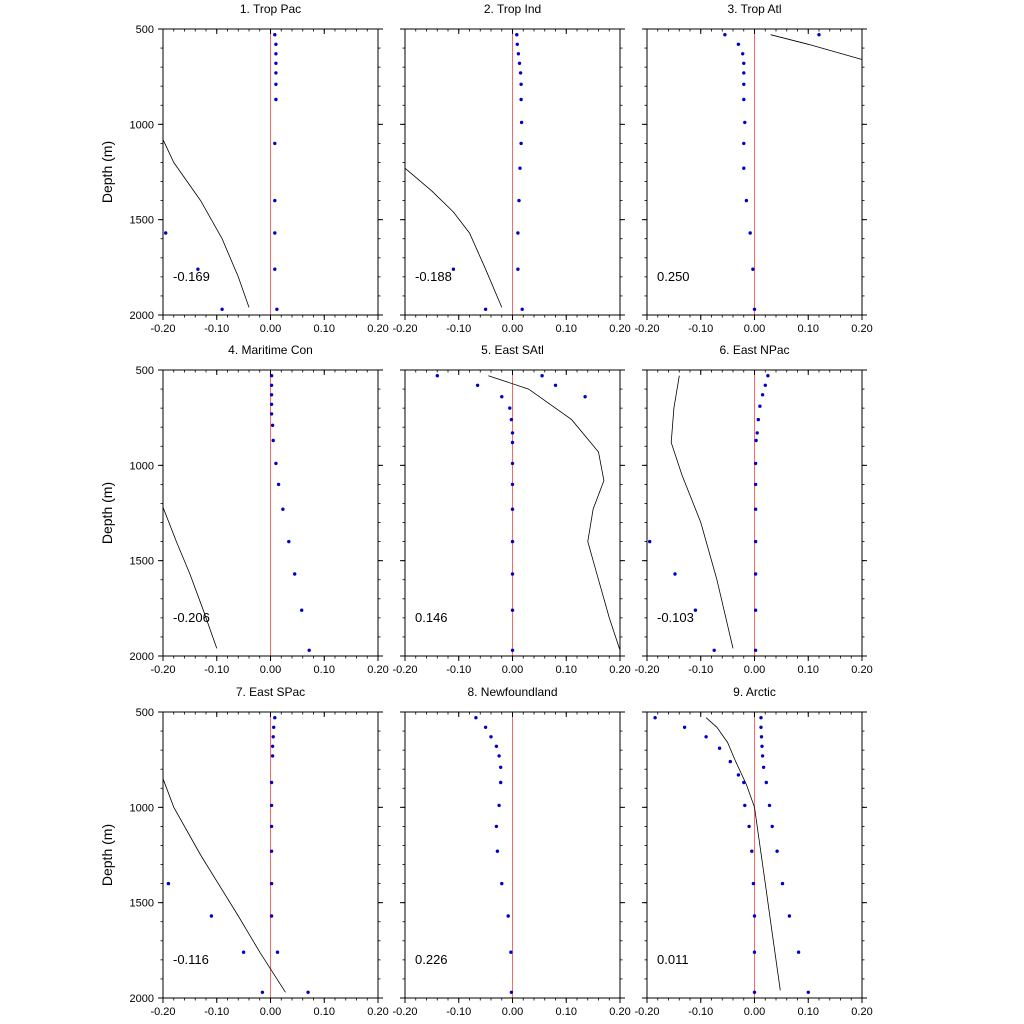 This screenshot has height=1024, width=1024. I want to click on panel-title: 7. East SPac, so click(270, 692).